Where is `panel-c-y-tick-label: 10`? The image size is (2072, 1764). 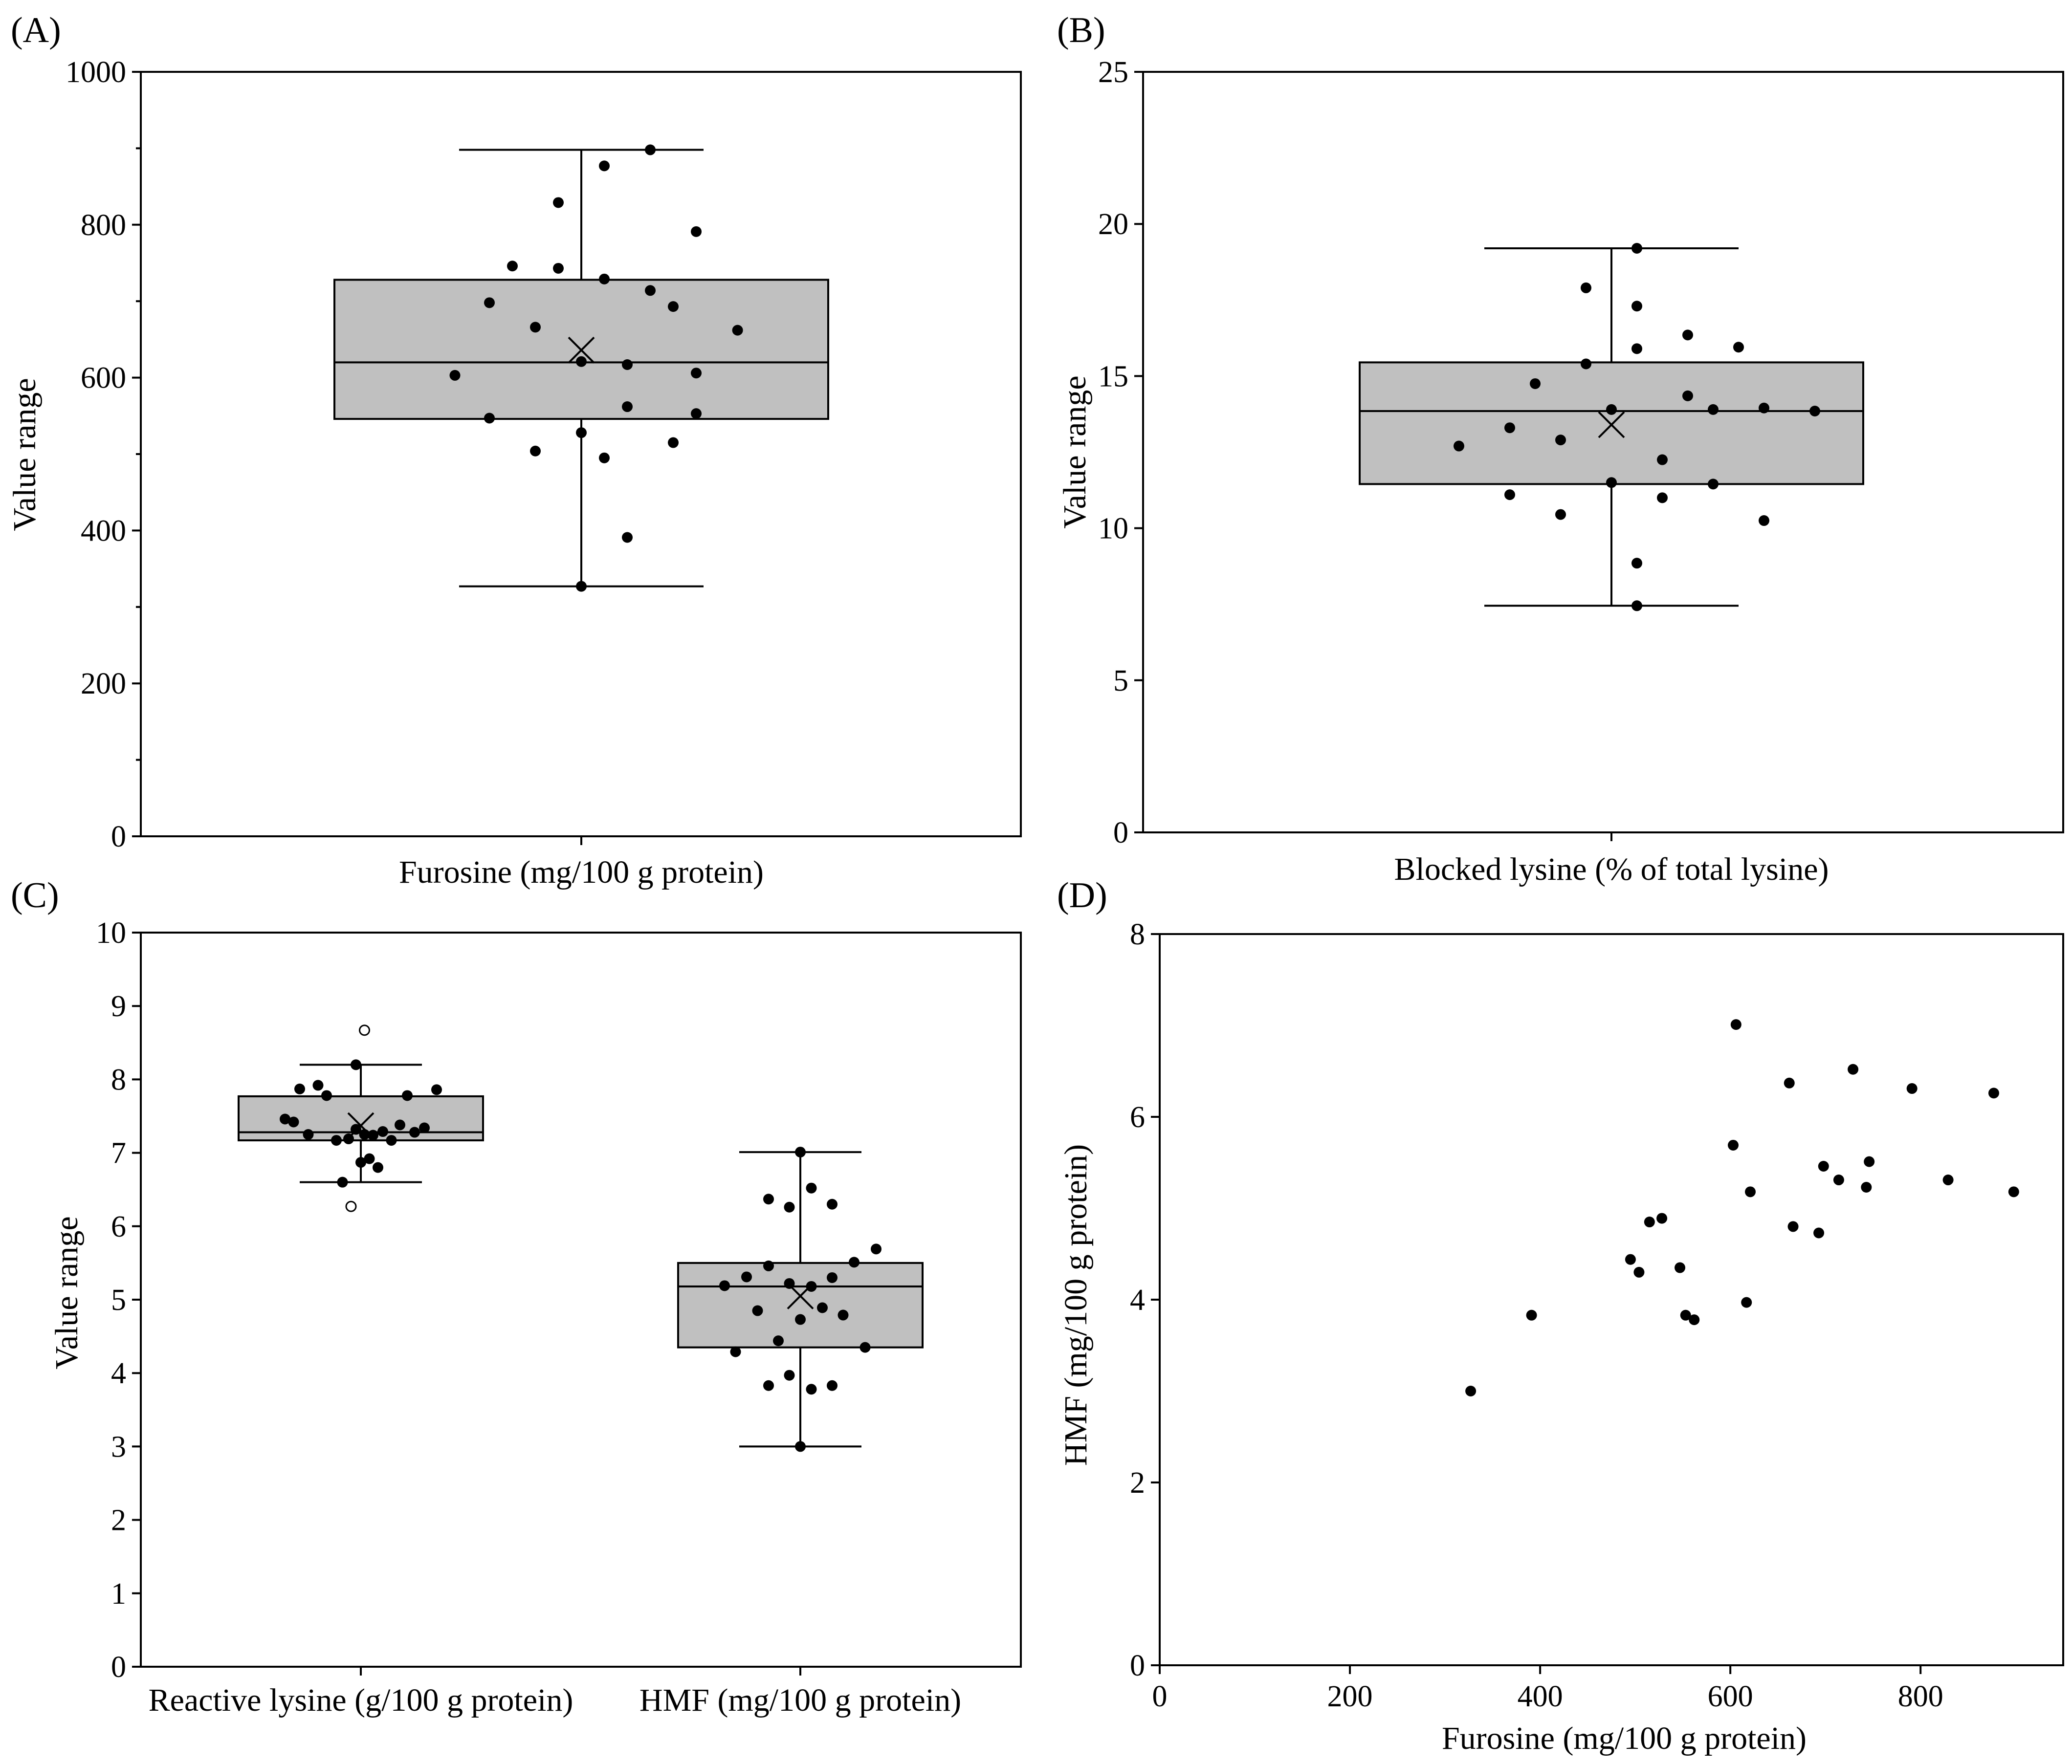
panel-c-y-tick-label: 10 is located at coordinates (111, 933).